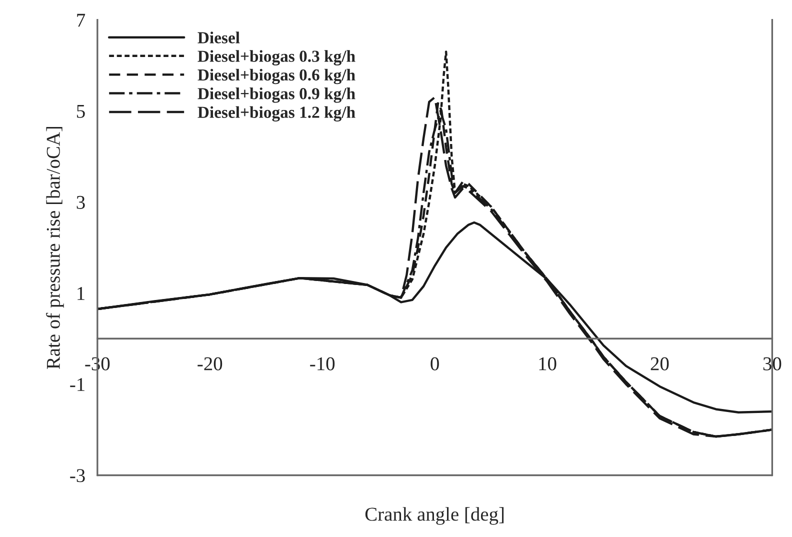 The height and width of the screenshot is (537, 792). I want to click on legend-label: Diesel+biogas 0.9 kg/h, so click(277, 95).